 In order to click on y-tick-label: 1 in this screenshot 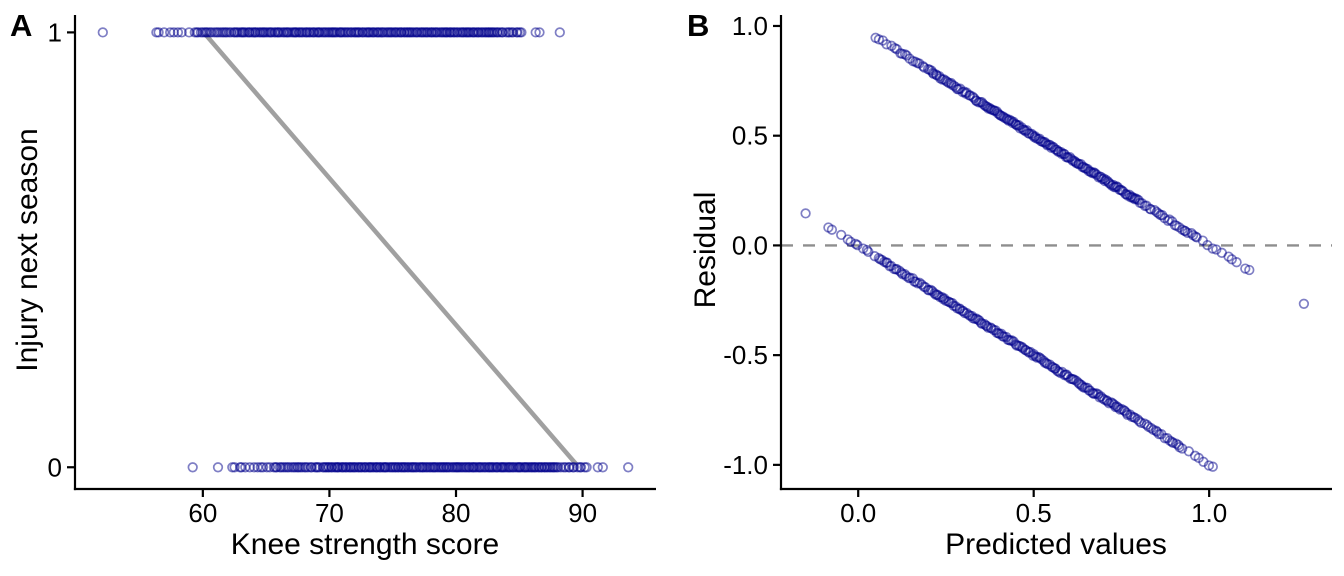, I will do `click(55, 32)`.